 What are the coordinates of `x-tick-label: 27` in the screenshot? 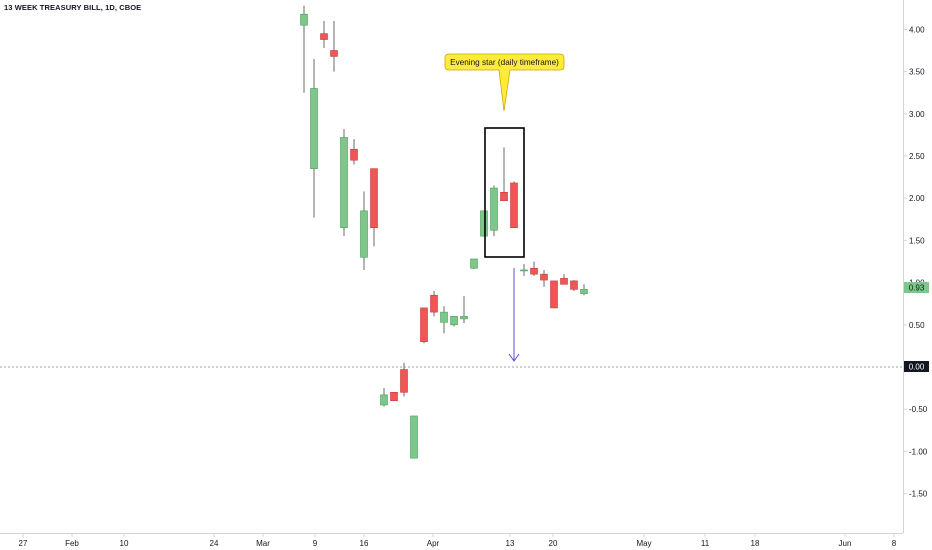 It's located at (23, 543).